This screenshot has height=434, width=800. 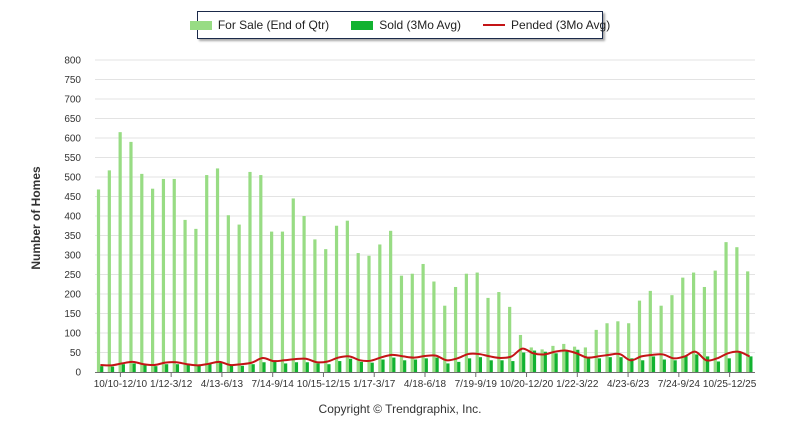 What do you see at coordinates (121, 384) in the screenshot?
I see `x-tick-label: 10/10-12/10` at bounding box center [121, 384].